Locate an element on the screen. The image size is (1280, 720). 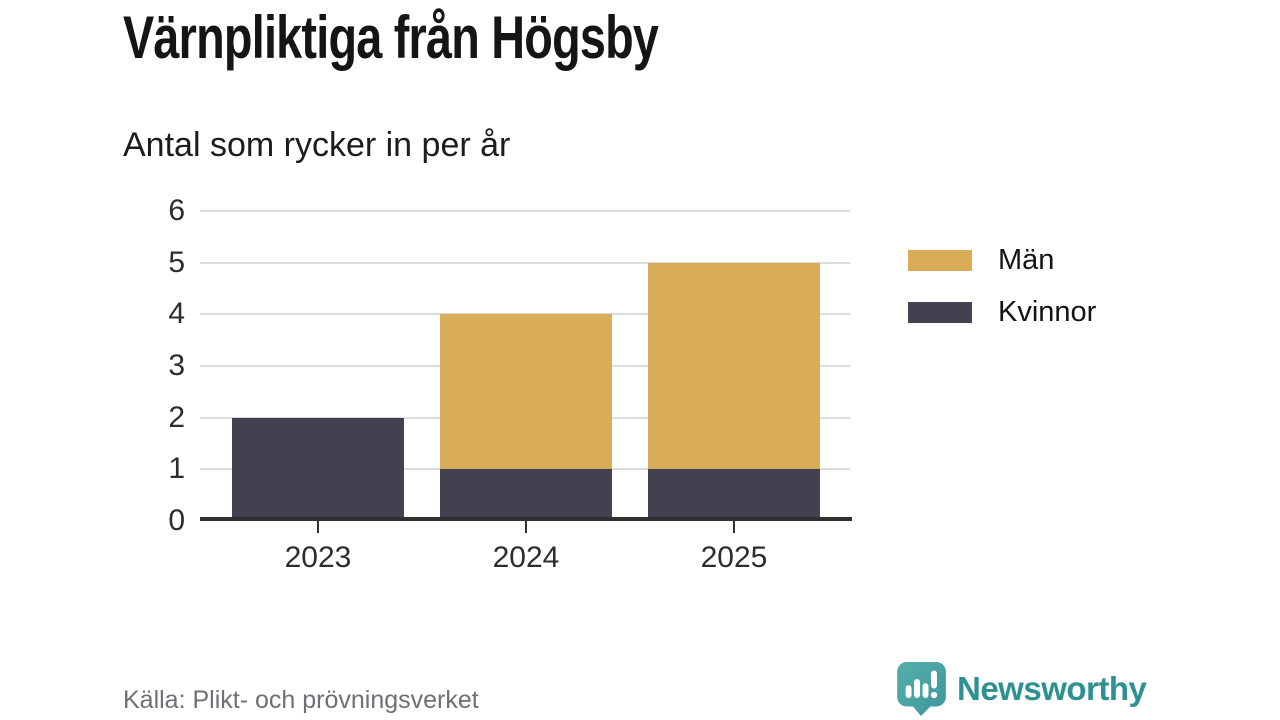
bar-segment-kvinnor-2025 is located at coordinates (734, 495).